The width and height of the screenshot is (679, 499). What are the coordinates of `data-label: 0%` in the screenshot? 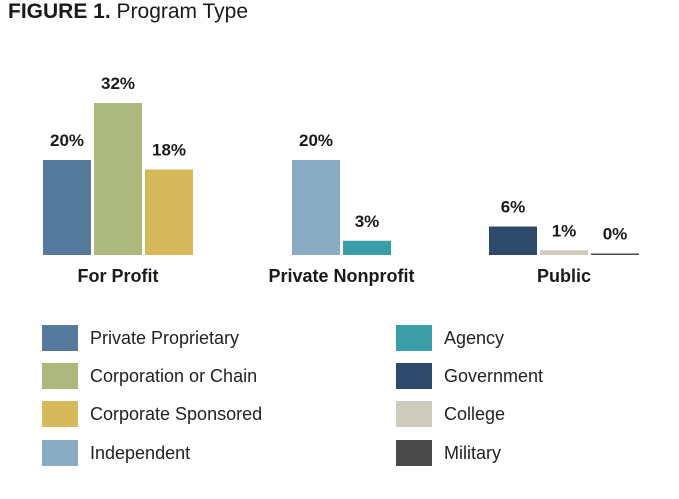 It's located at (615, 234).